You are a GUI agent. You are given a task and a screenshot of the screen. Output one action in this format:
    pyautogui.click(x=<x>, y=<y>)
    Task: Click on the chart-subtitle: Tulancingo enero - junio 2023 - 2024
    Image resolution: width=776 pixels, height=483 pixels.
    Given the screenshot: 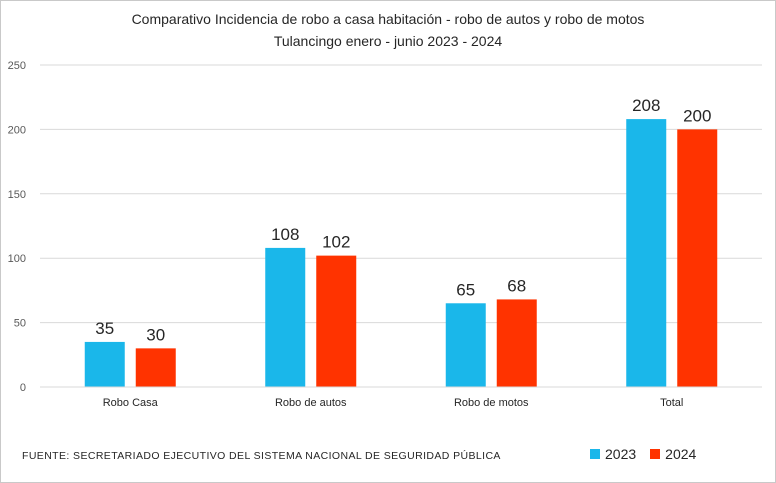 What is the action you would take?
    pyautogui.click(x=388, y=41)
    